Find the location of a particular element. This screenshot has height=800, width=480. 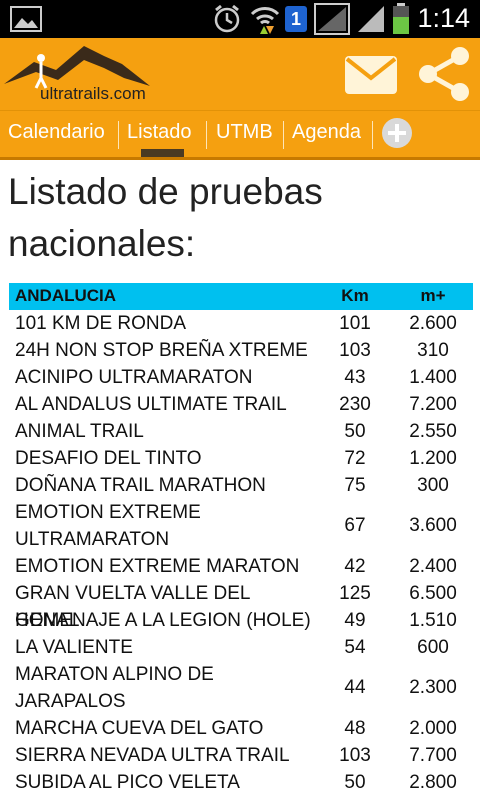

race-elevation: 2.000 is located at coordinates (433, 728).